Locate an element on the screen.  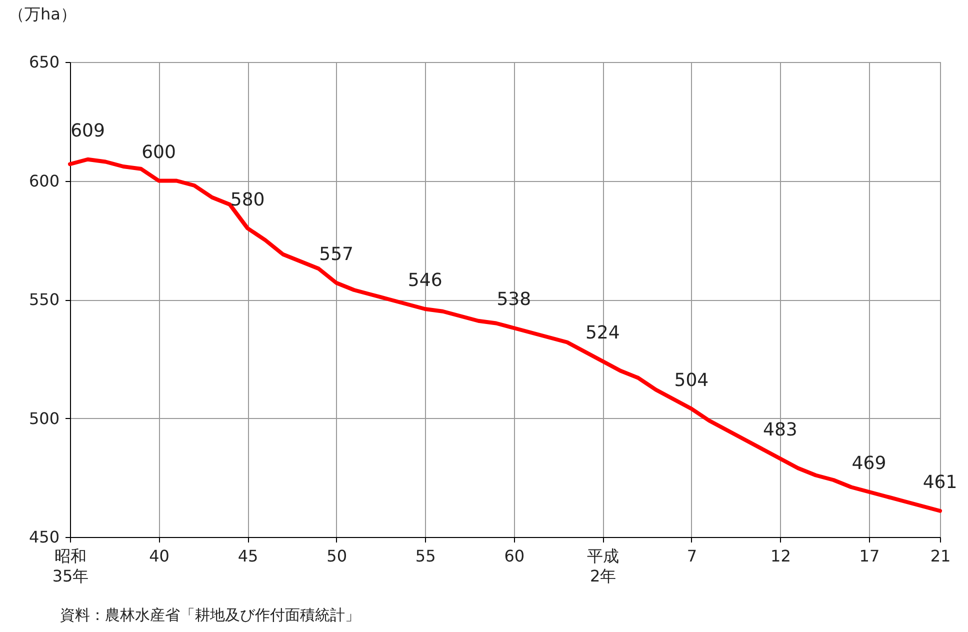
x-tick-label: 12 is located at coordinates (780, 556).